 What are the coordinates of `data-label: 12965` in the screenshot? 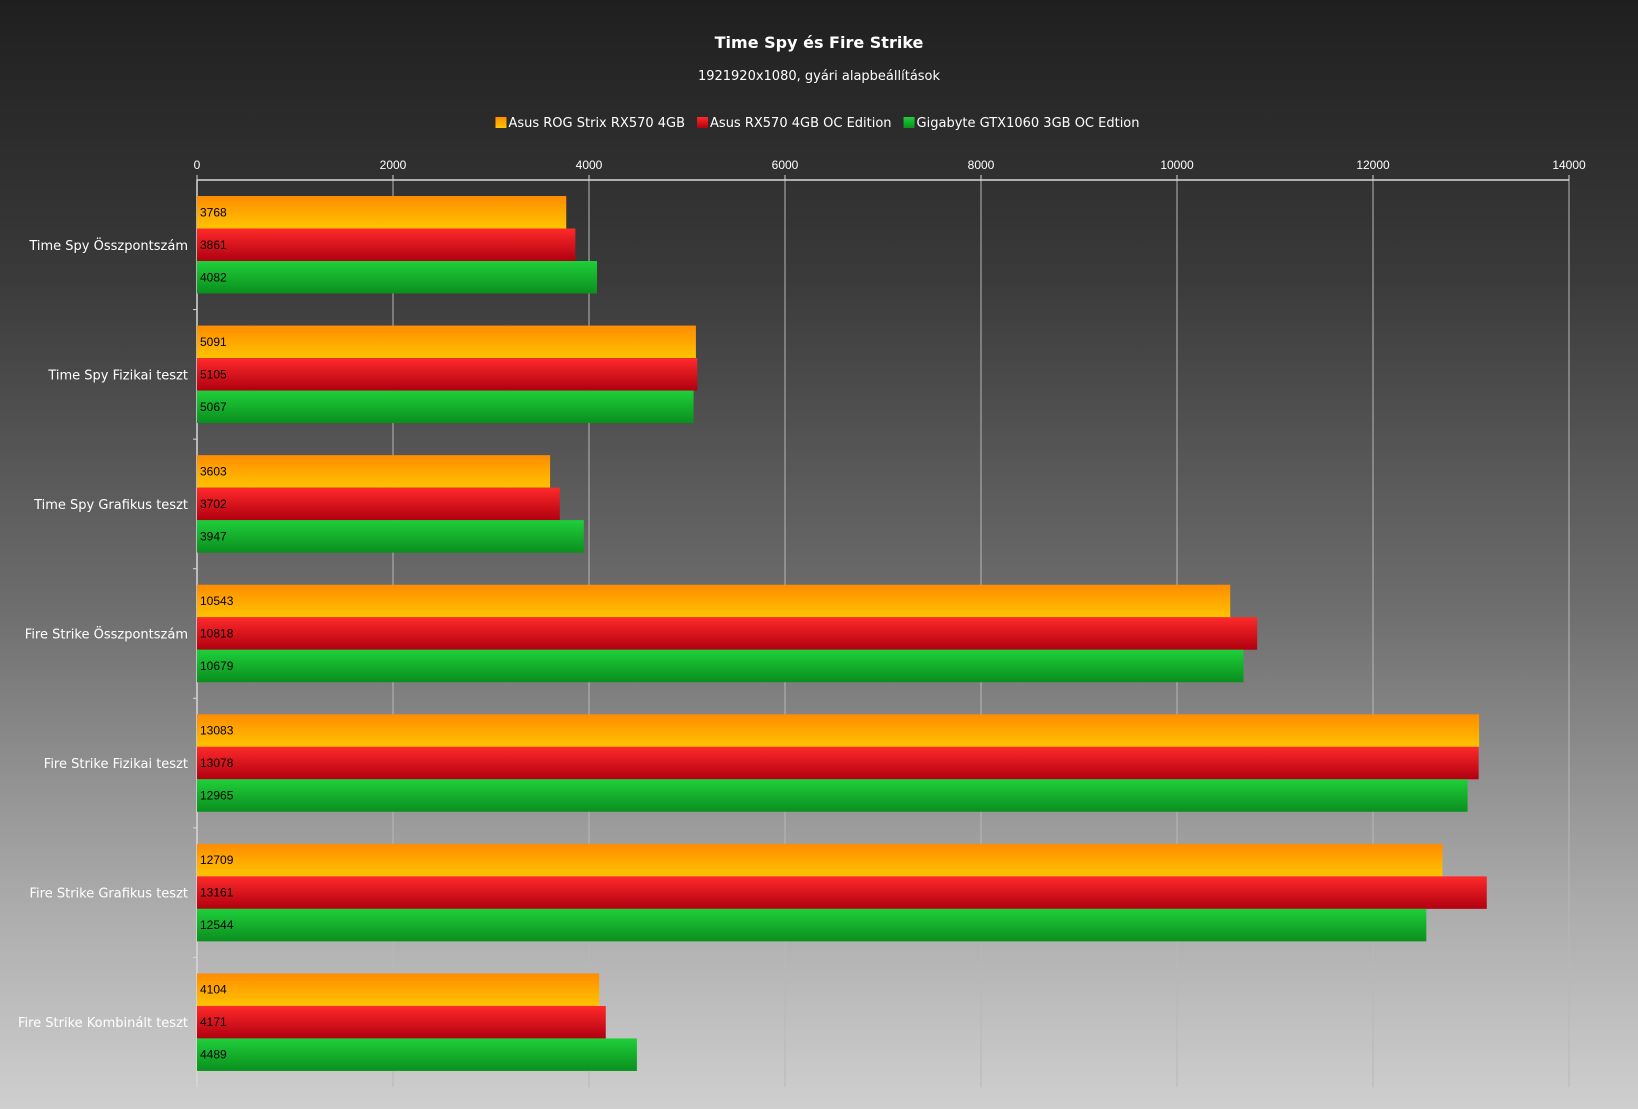 It's located at (217, 796).